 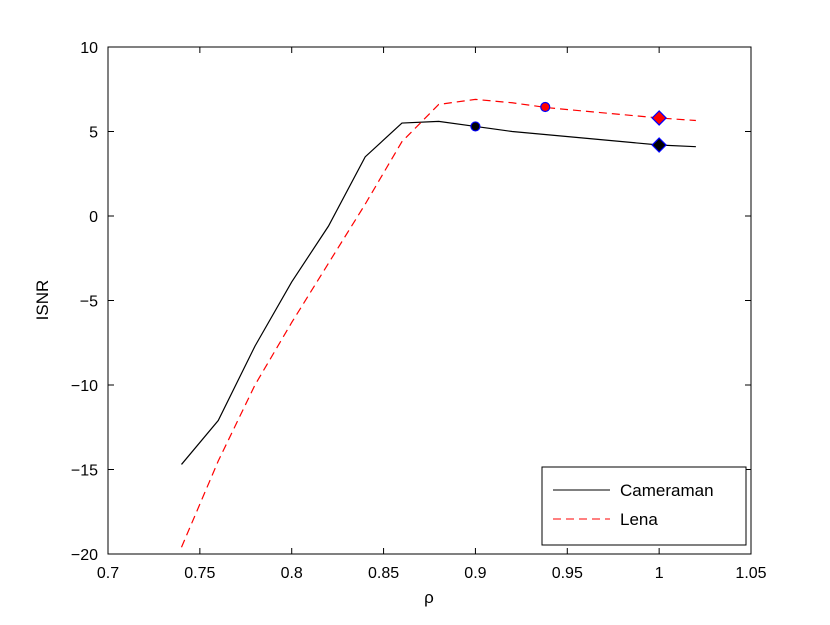 I want to click on x-tick-label: 0.9, so click(x=475, y=573).